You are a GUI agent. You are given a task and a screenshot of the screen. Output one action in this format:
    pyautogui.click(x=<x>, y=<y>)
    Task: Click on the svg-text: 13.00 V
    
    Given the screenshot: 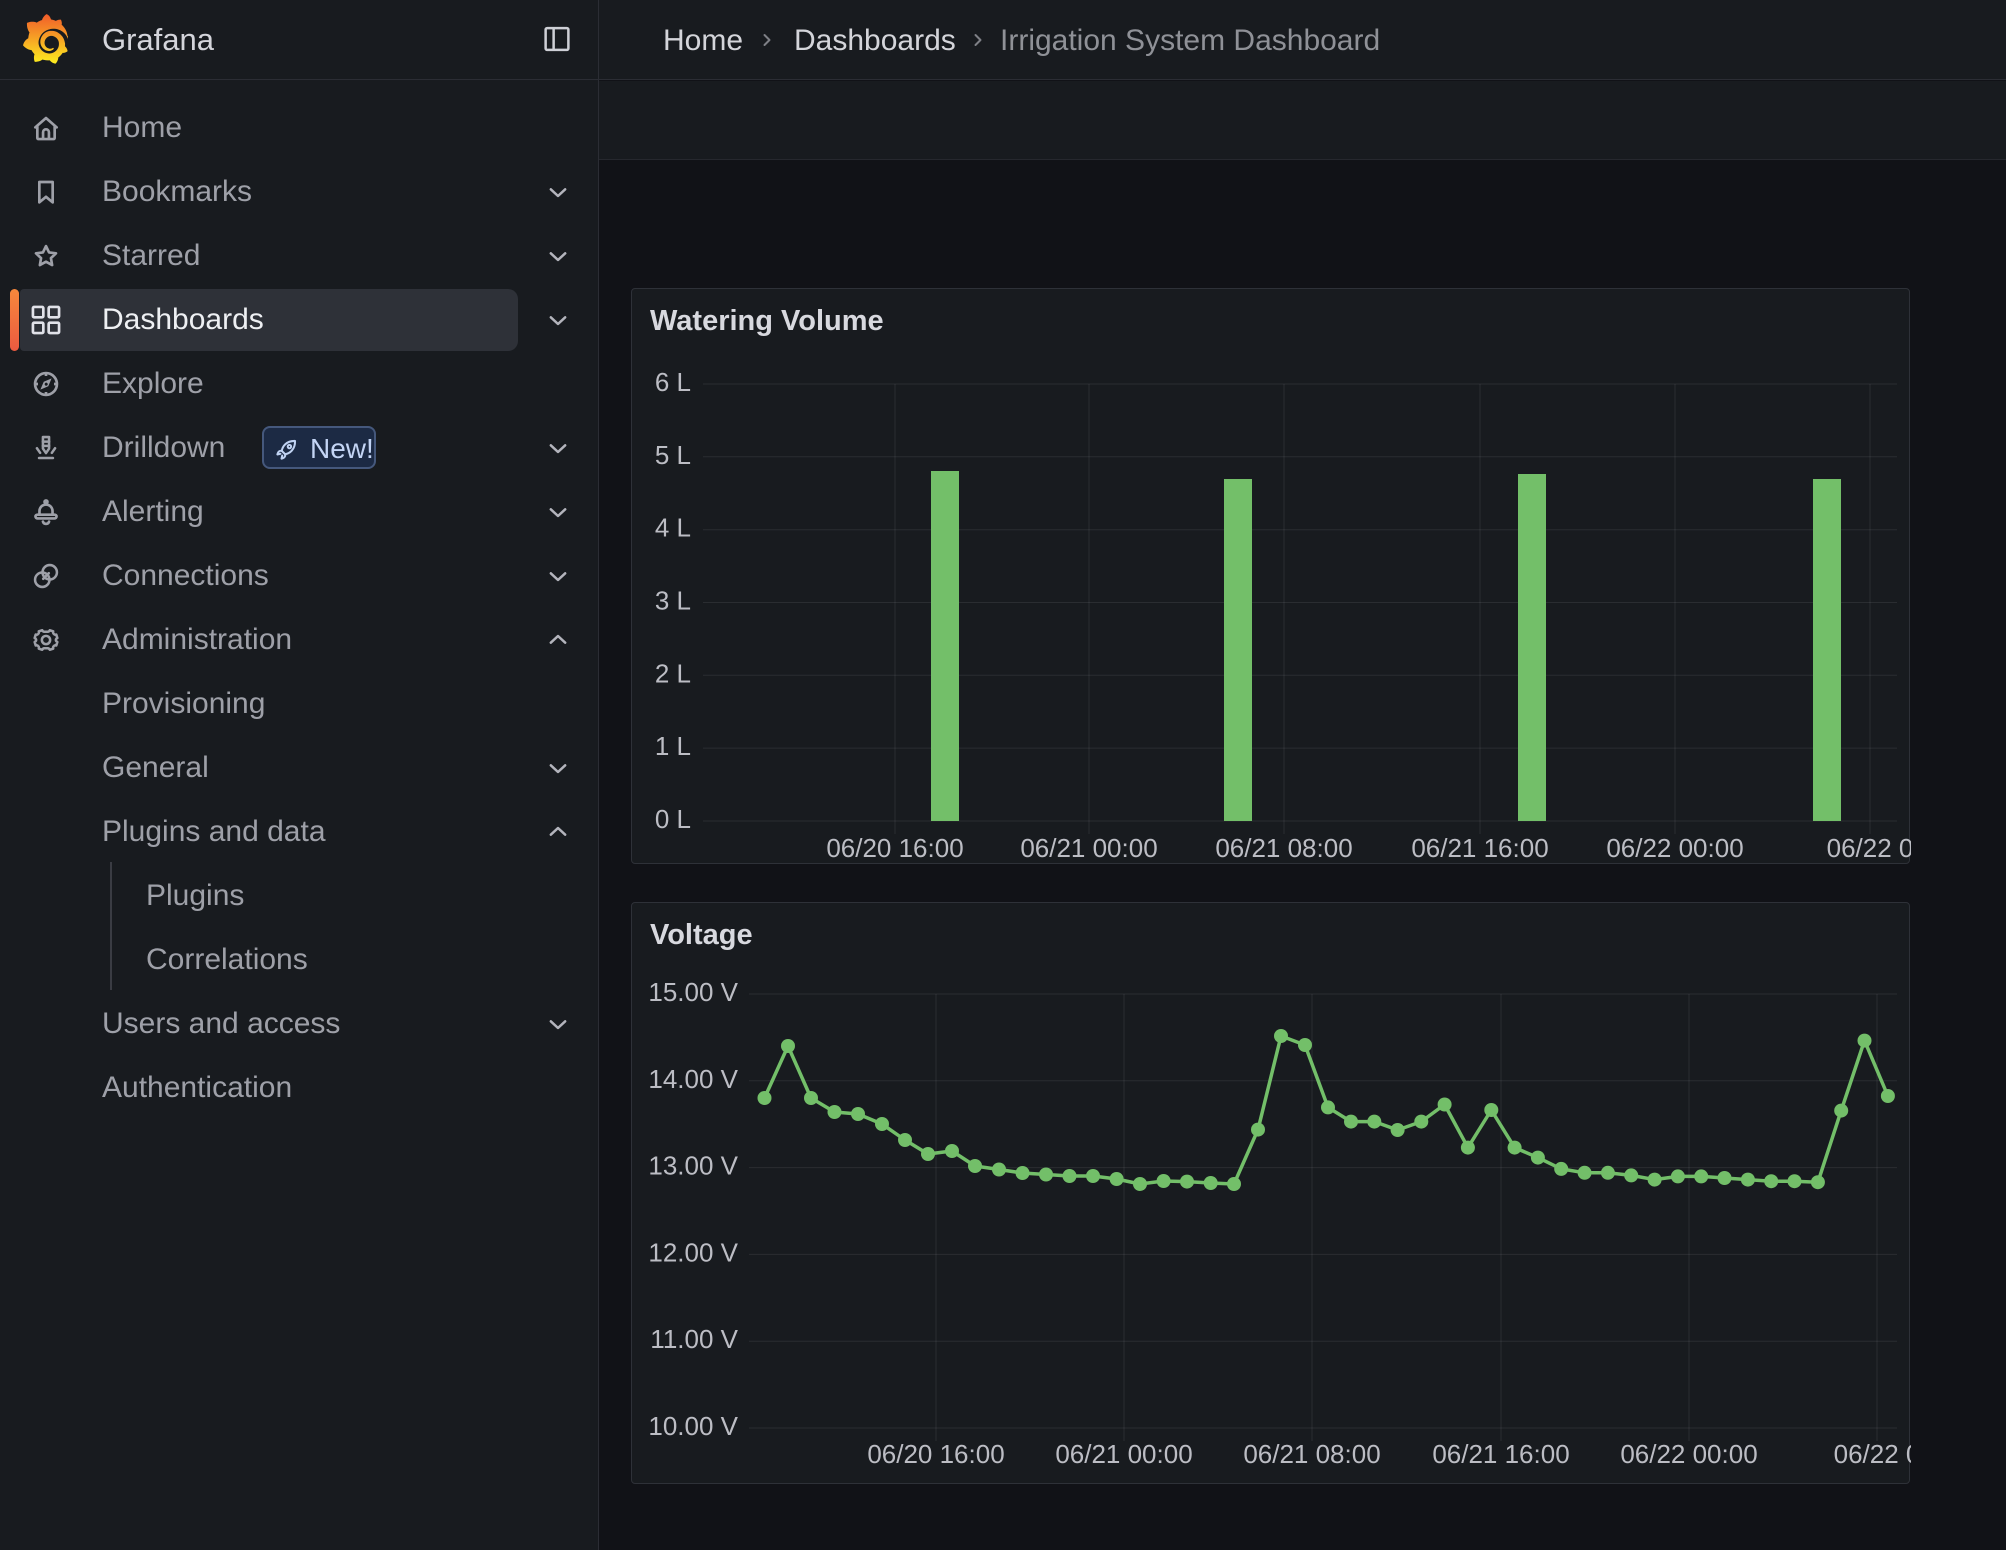 What is the action you would take?
    pyautogui.click(x=693, y=1166)
    